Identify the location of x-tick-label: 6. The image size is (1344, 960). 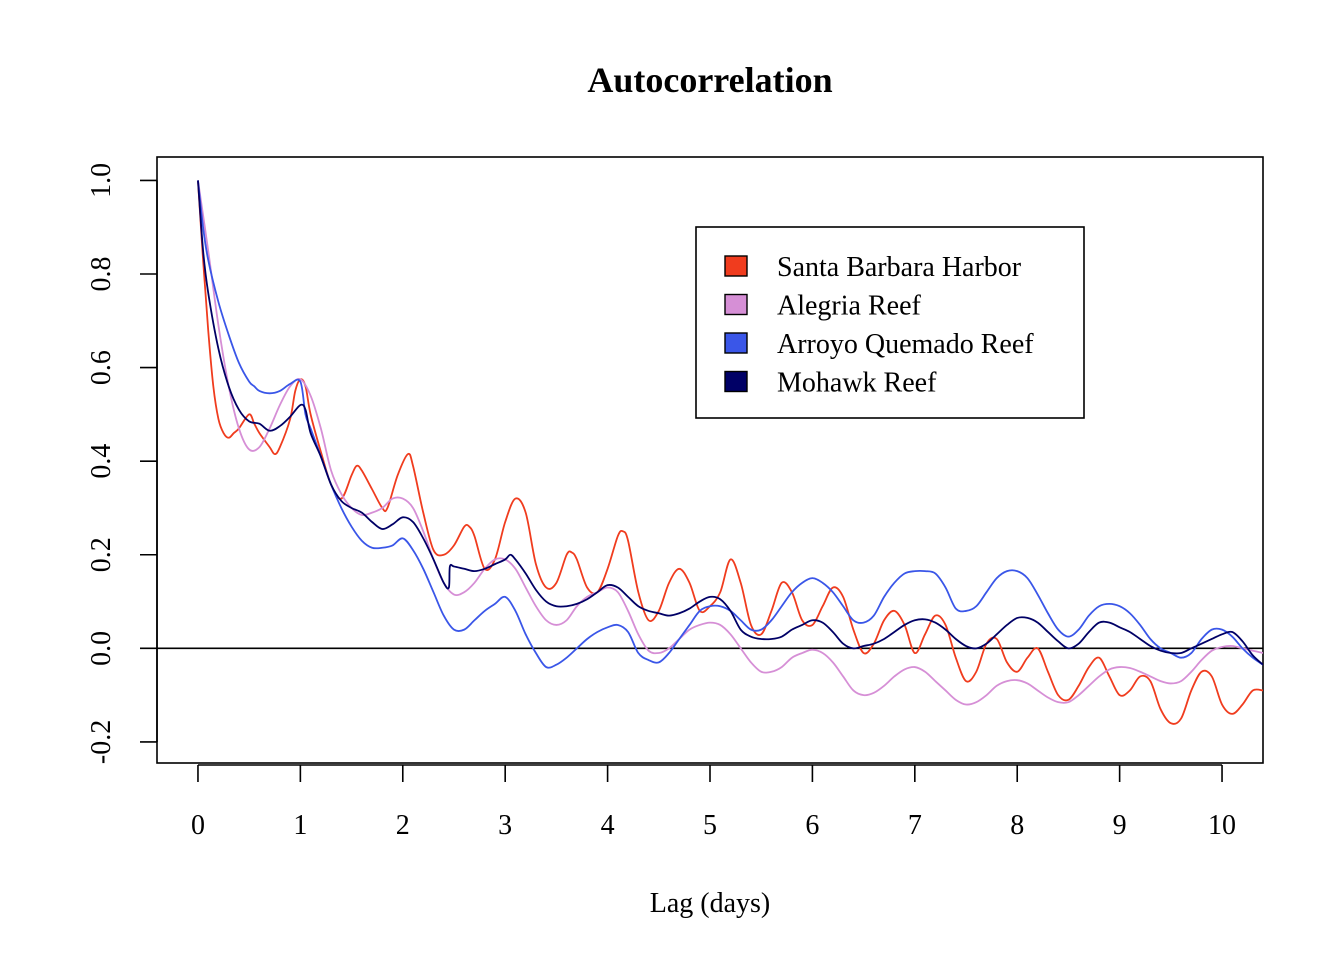
(812, 825).